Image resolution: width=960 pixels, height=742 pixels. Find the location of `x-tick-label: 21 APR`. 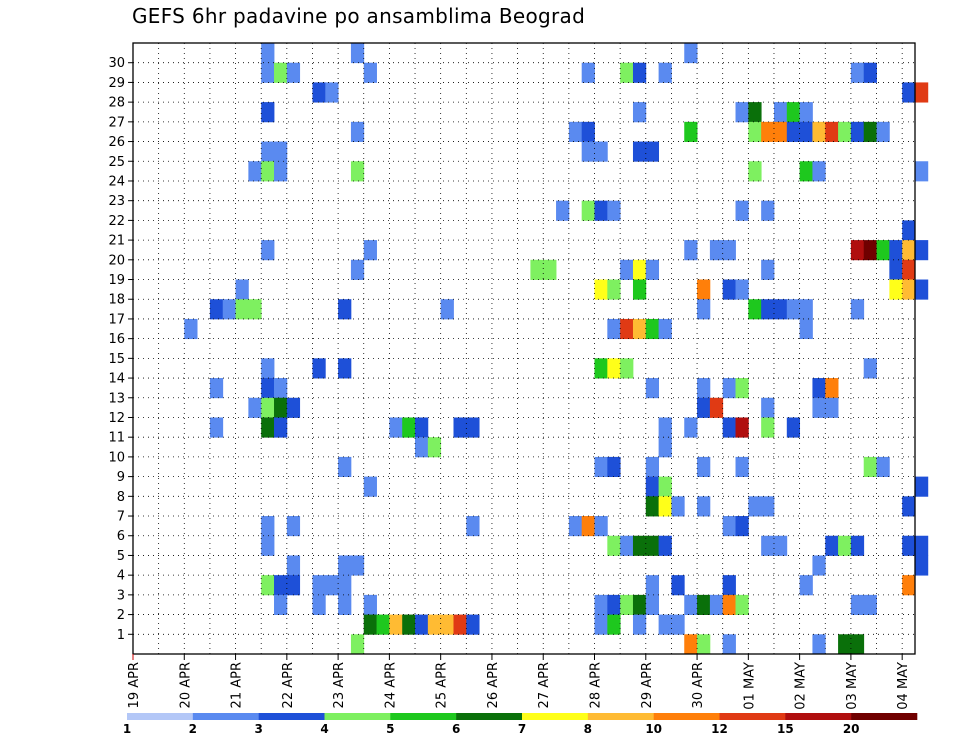

x-tick-label: 21 APR is located at coordinates (237, 685).